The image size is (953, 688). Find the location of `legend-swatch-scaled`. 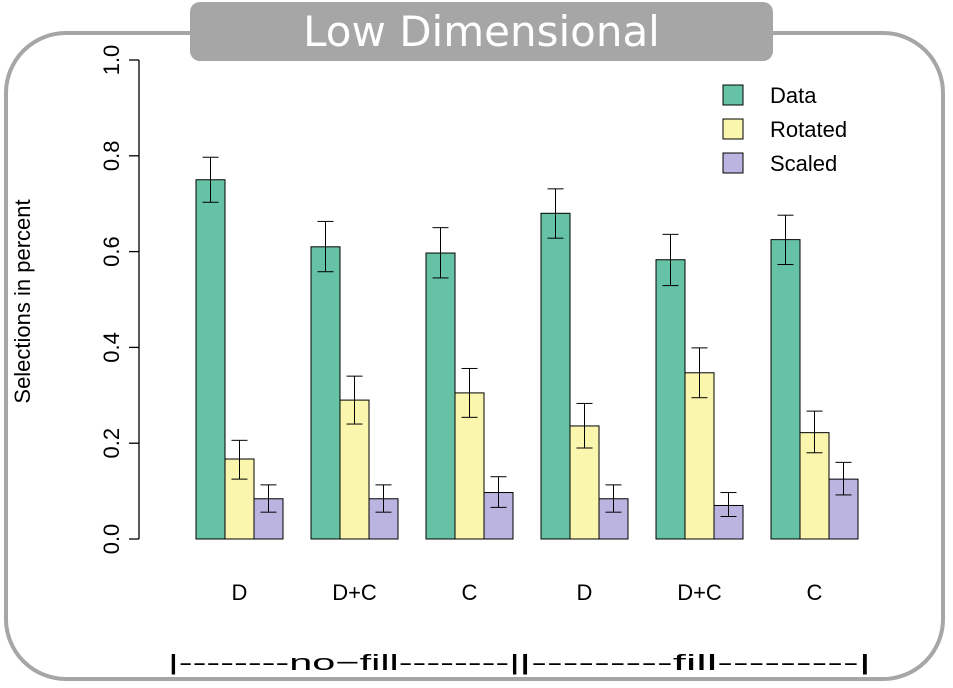

legend-swatch-scaled is located at coordinates (733, 163).